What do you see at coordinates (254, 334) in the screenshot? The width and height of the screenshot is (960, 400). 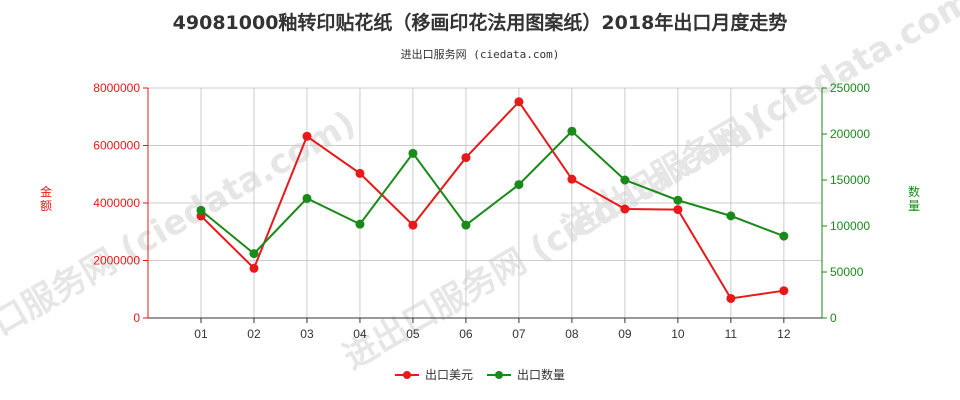 I see `x-tick-label: 02` at bounding box center [254, 334].